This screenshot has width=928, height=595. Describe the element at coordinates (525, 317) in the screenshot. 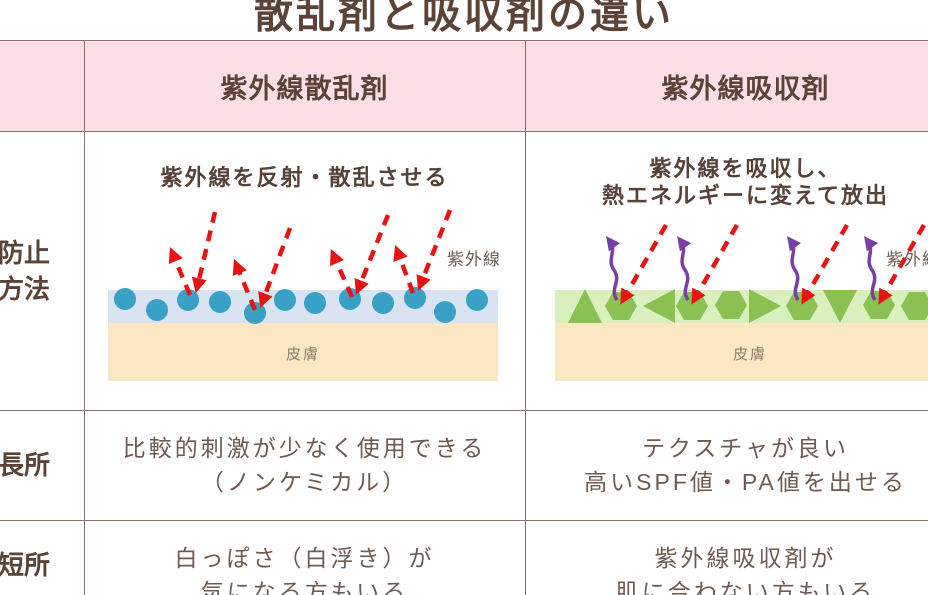

I see `table-border-center-column` at that location.